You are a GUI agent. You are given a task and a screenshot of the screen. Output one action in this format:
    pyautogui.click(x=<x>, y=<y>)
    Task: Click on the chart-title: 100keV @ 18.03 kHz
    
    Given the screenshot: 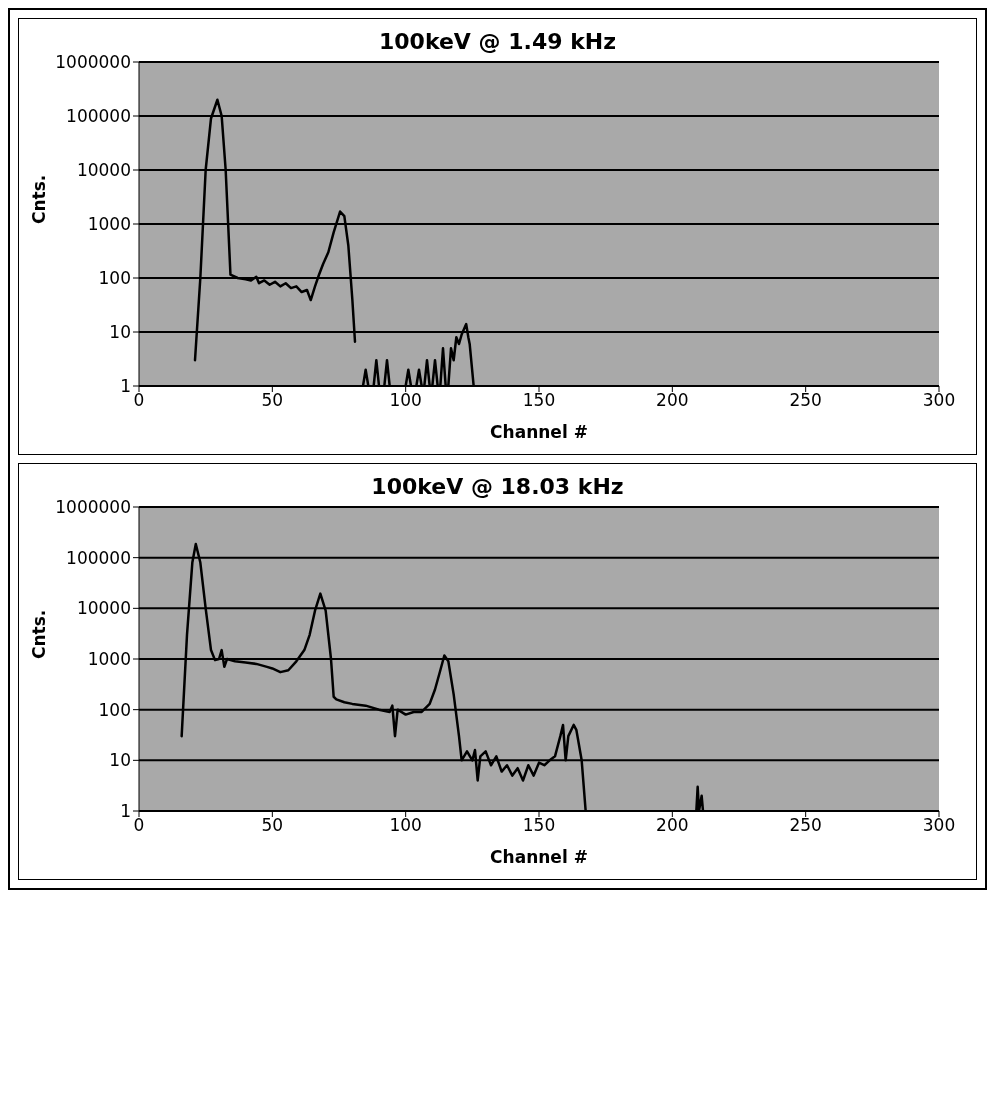 What is the action you would take?
    pyautogui.click(x=497, y=486)
    